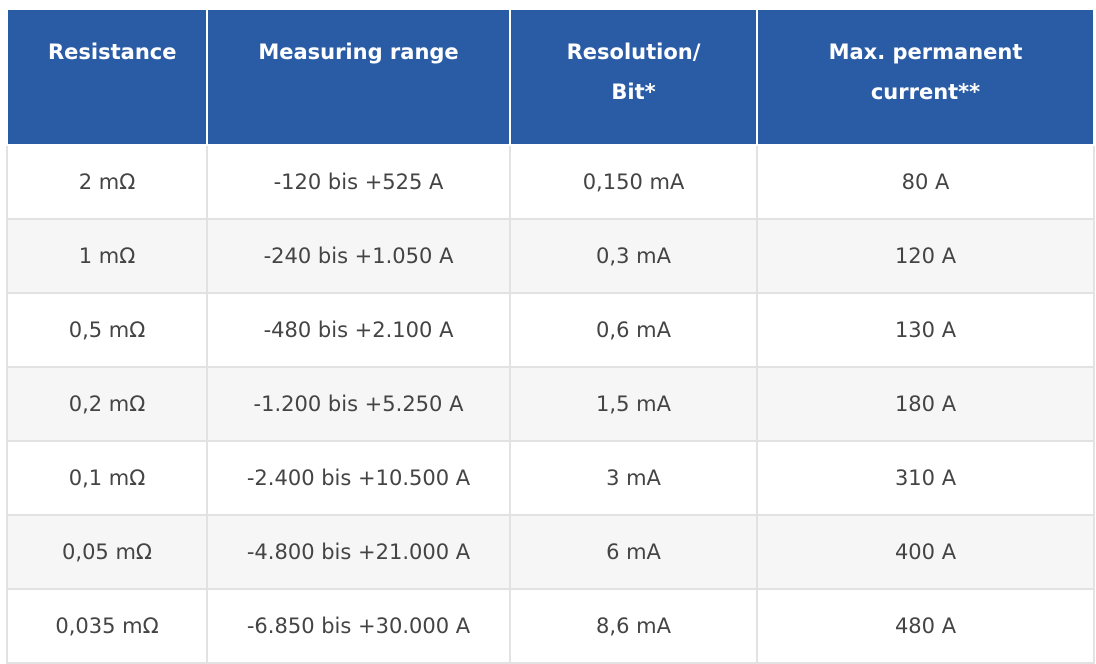 Image resolution: width=1096 pixels, height=664 pixels. Describe the element at coordinates (107, 626) in the screenshot. I see `table-cell: 0,035 mΩ` at that location.